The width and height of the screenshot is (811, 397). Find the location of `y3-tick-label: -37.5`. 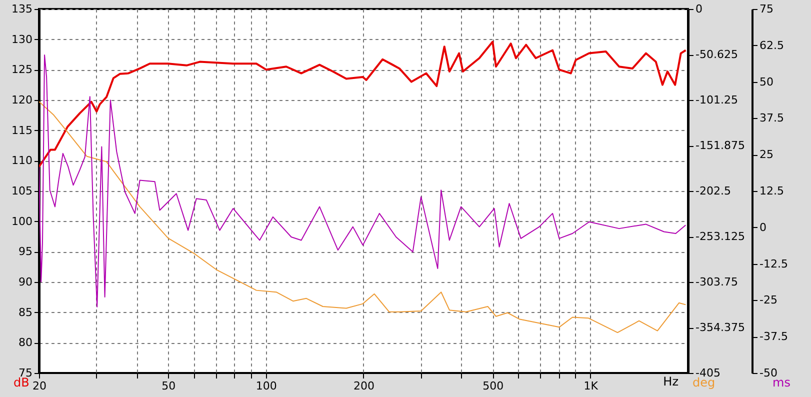

y3-tick-label: -37.5 is located at coordinates (774, 337).